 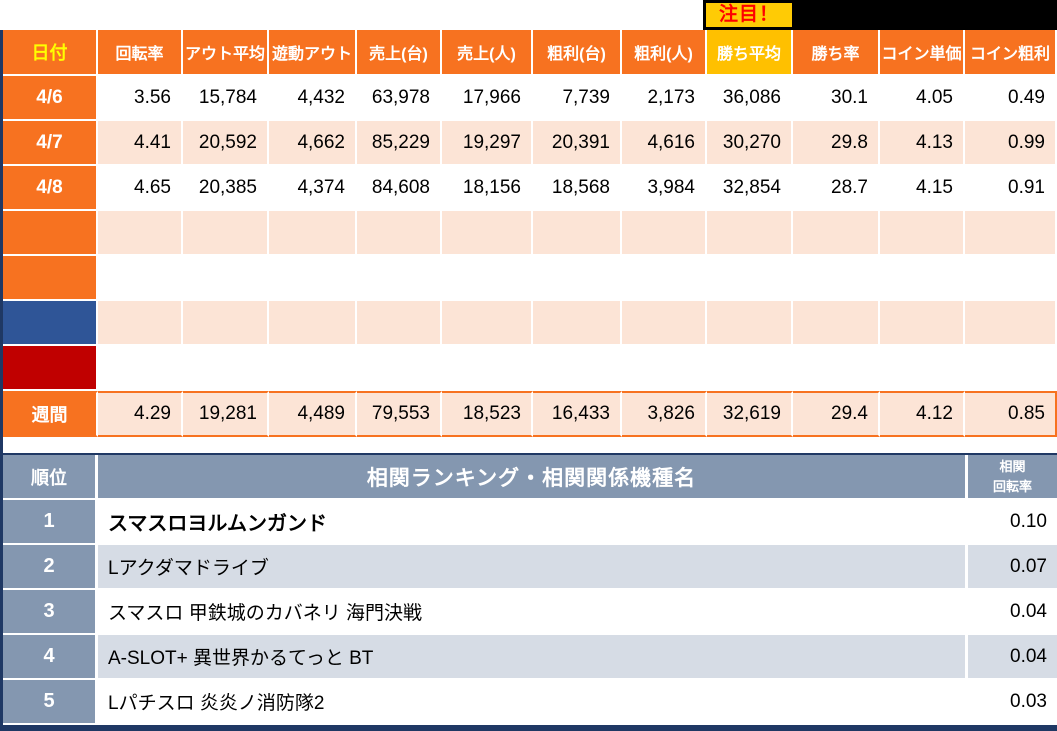 I want to click on top-band: 注目！, so click(x=528, y=15).